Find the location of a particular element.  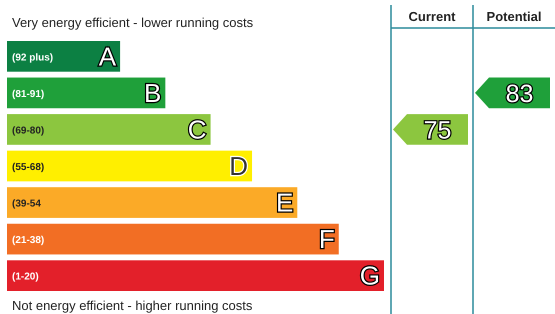

y2-tick-label: (69-80) is located at coordinates (28, 130).